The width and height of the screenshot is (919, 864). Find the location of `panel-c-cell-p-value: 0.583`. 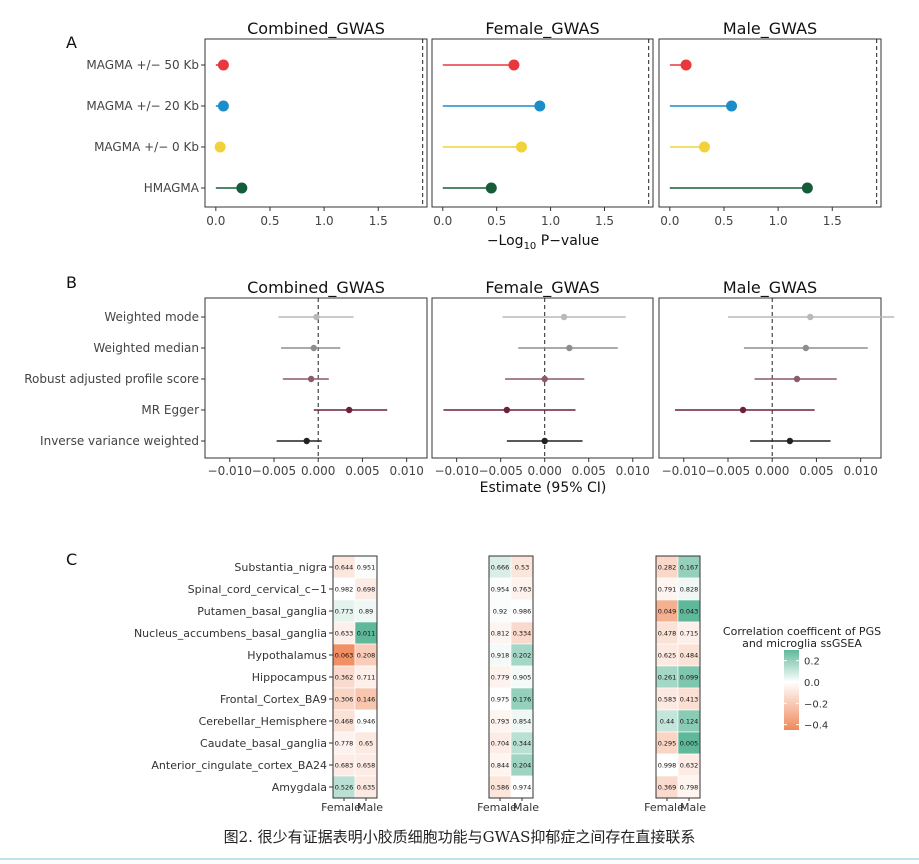

panel-c-cell-p-value: 0.583 is located at coordinates (667, 700).